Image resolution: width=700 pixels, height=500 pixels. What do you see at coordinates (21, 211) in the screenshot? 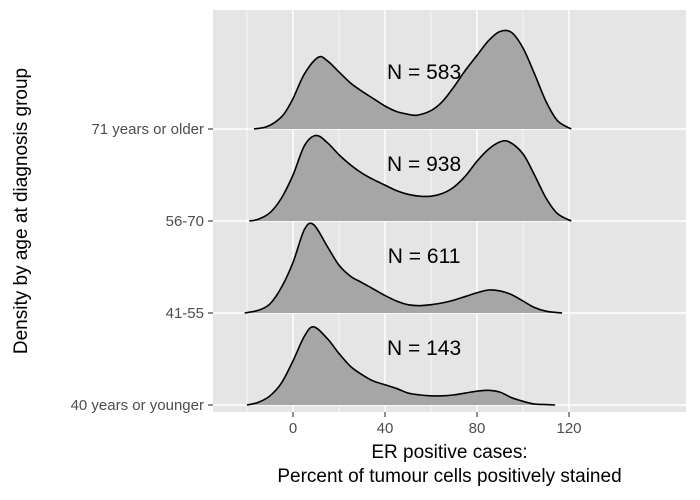
I see `y-axis-title: Density by age at diagnosis group` at bounding box center [21, 211].